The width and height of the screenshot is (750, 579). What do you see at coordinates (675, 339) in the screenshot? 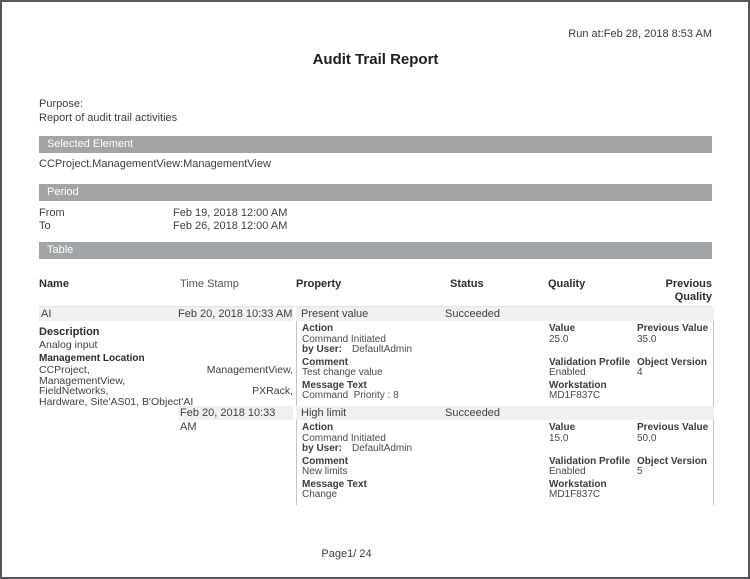
I see `previous-value-cell: Previous Value 35.0` at bounding box center [675, 339].